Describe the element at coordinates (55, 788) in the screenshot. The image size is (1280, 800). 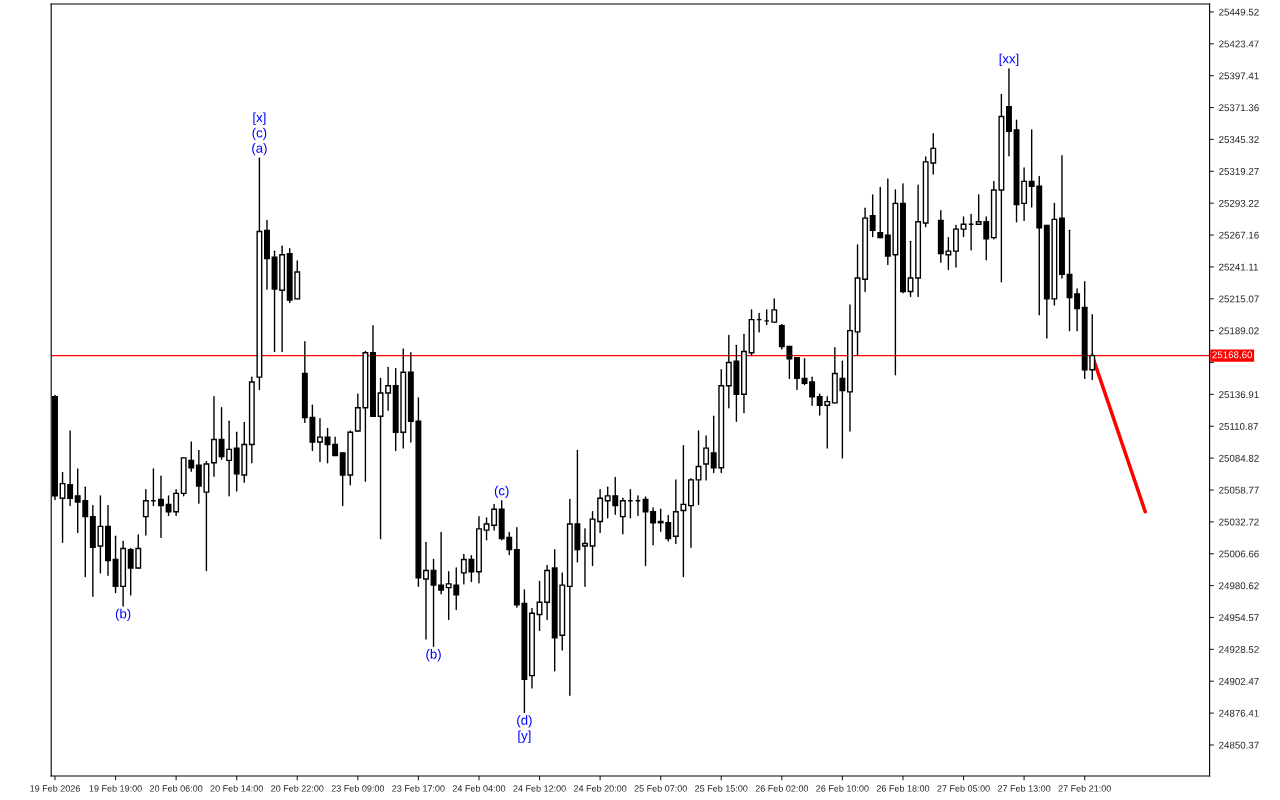
I see `x-tick-label: 19 Feb 2026` at that location.